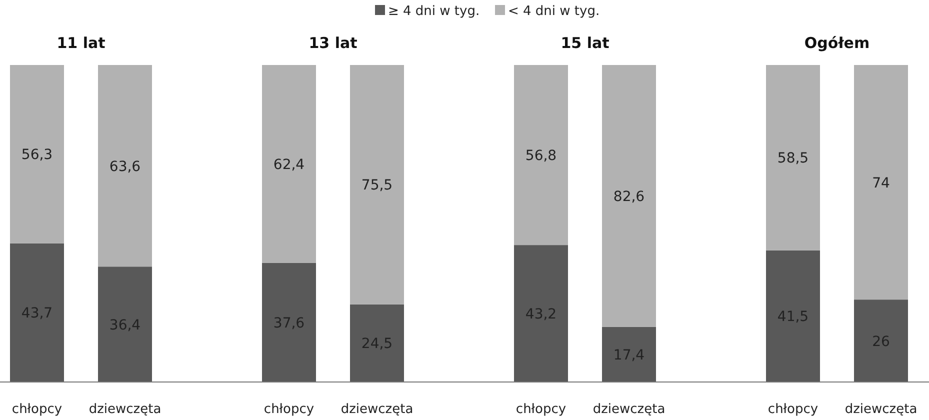  What do you see at coordinates (585, 43) in the screenshot?
I see `text: 15 lat` at bounding box center [585, 43].